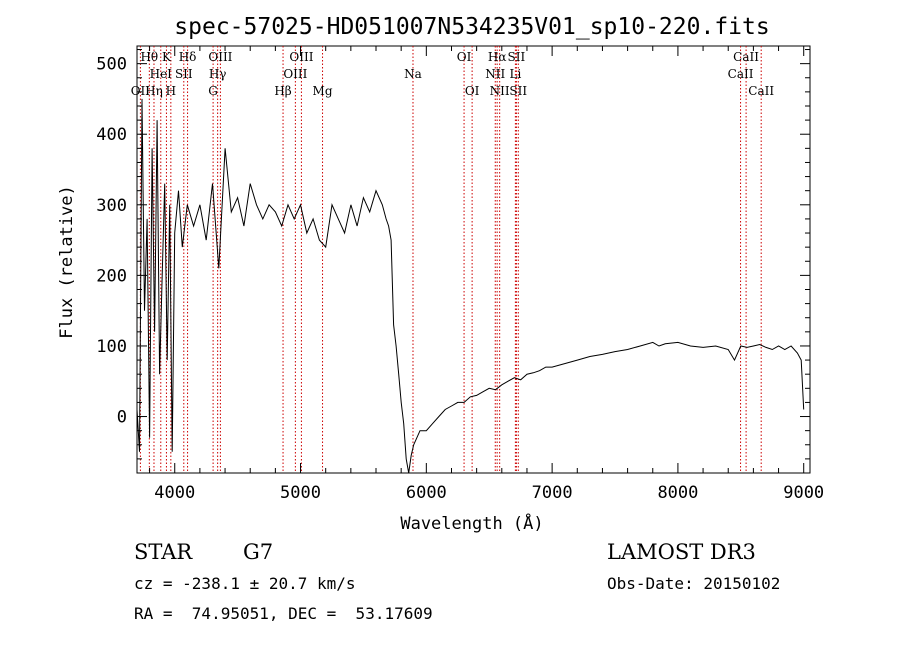 Image resolution: width=900 pixels, height=649 pixels. Describe the element at coordinates (300, 493) in the screenshot. I see `x-tick-label: 5000` at that location.